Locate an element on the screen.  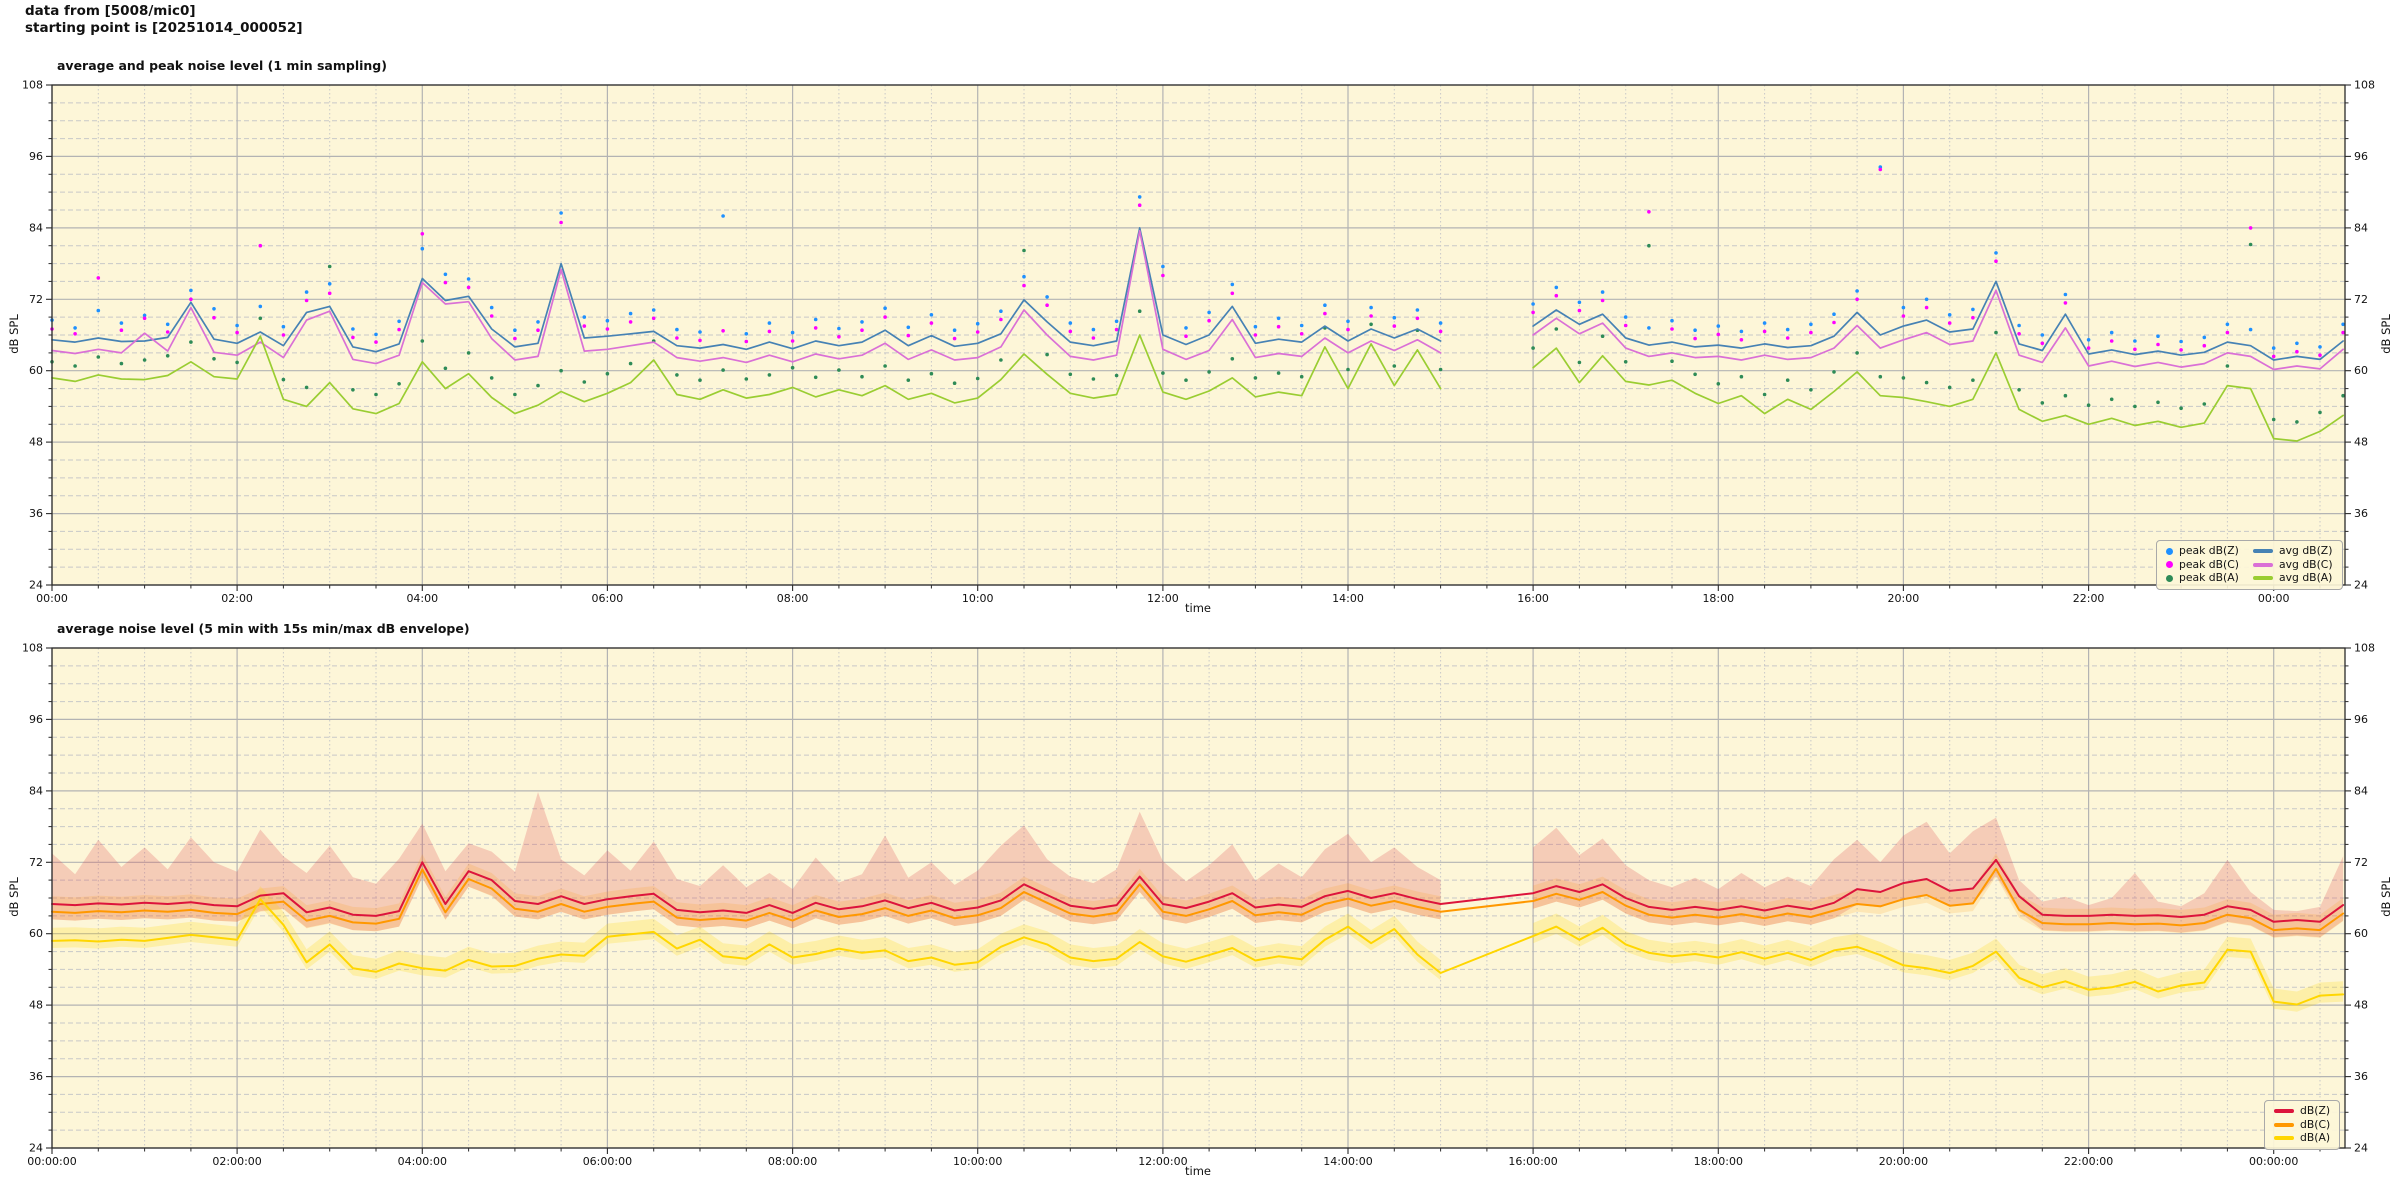
x-tick-label: 04:00 is located at coordinates (422, 598).